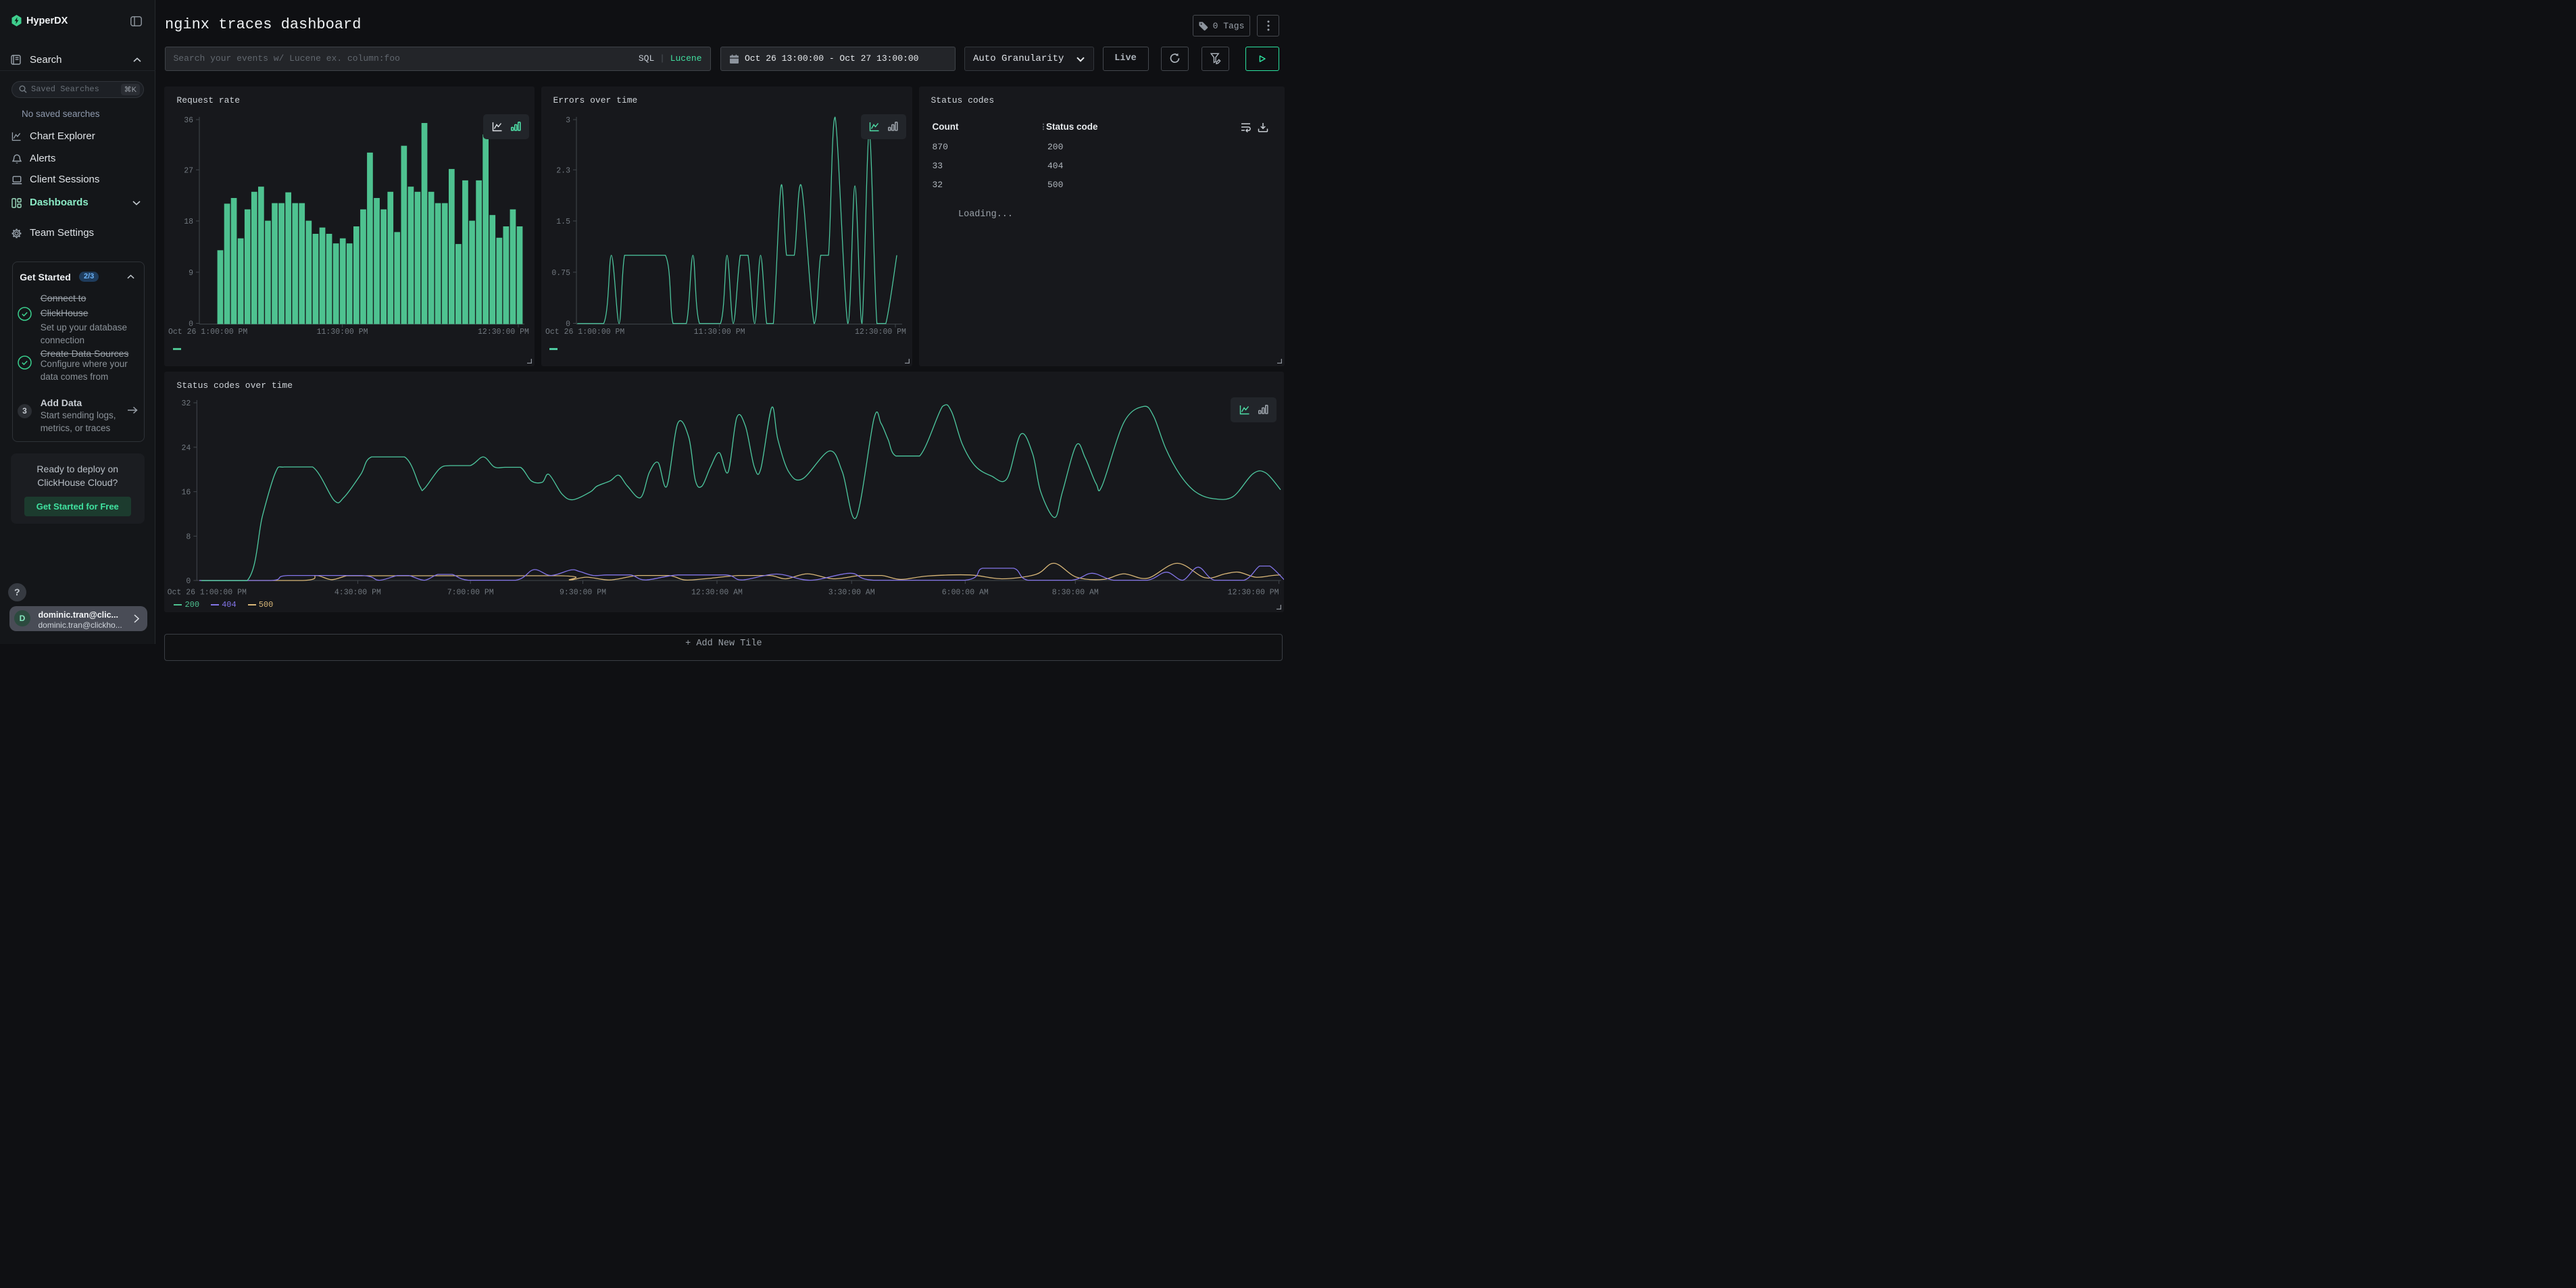 This screenshot has width=2576, height=1288. What do you see at coordinates (358, 593) in the screenshot?
I see `svg-text: 4:30:00 PM` at bounding box center [358, 593].